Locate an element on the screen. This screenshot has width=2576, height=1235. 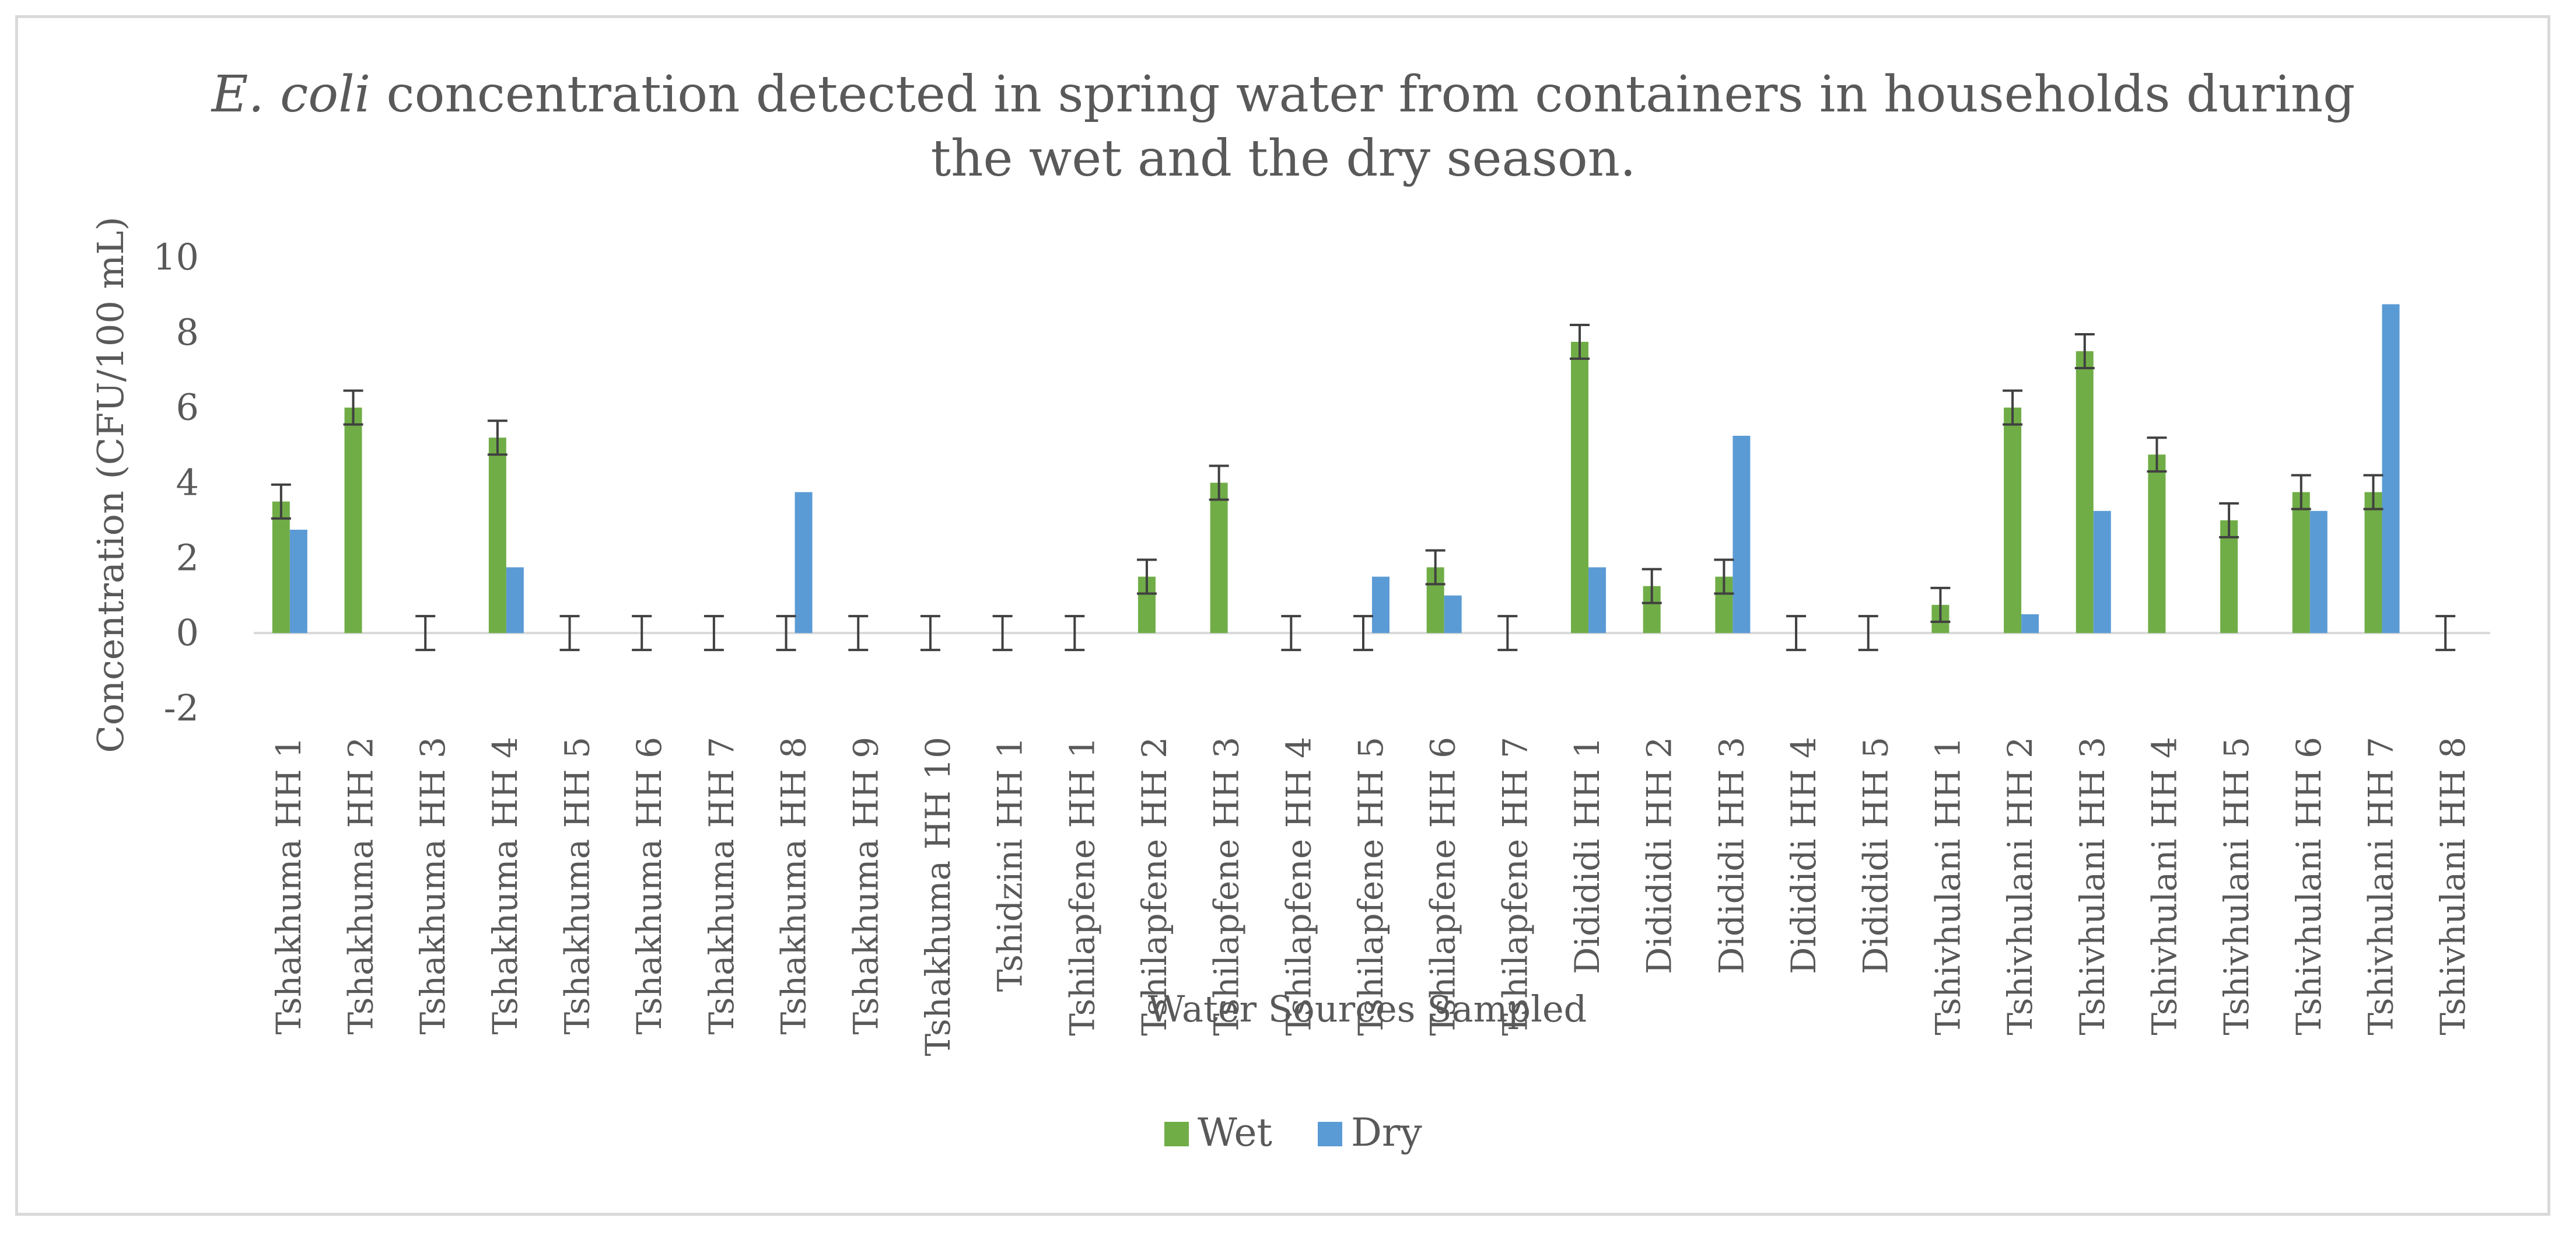
category-label: Didididi HH 4 is located at coordinates (1804, 855).